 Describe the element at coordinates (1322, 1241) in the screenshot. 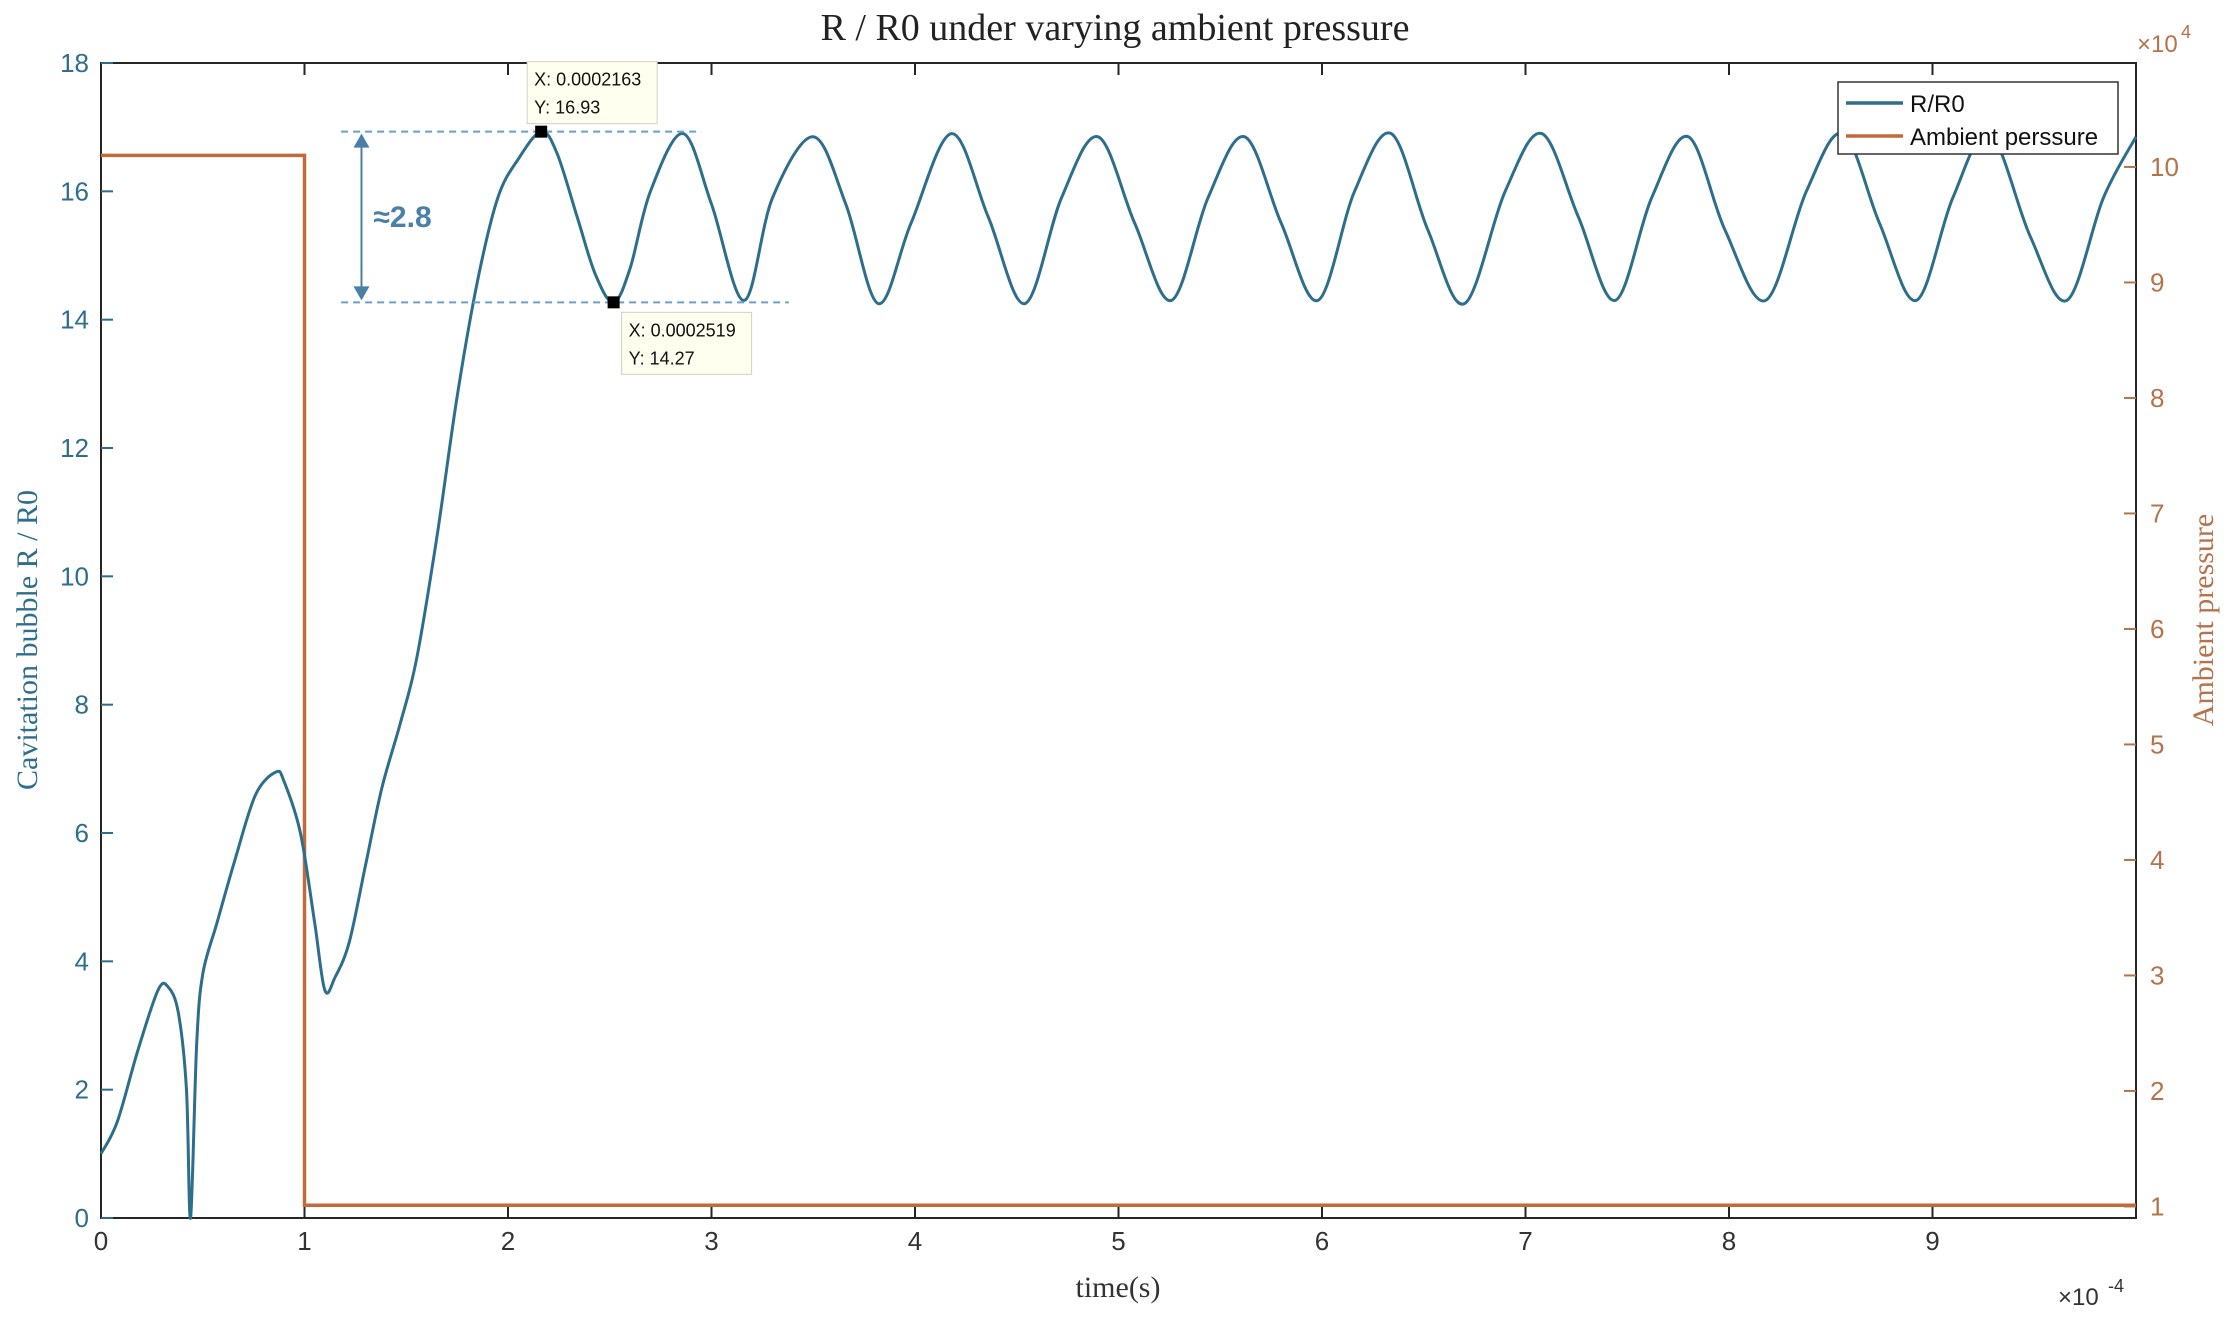

I see `x-tick-label: 6` at that location.